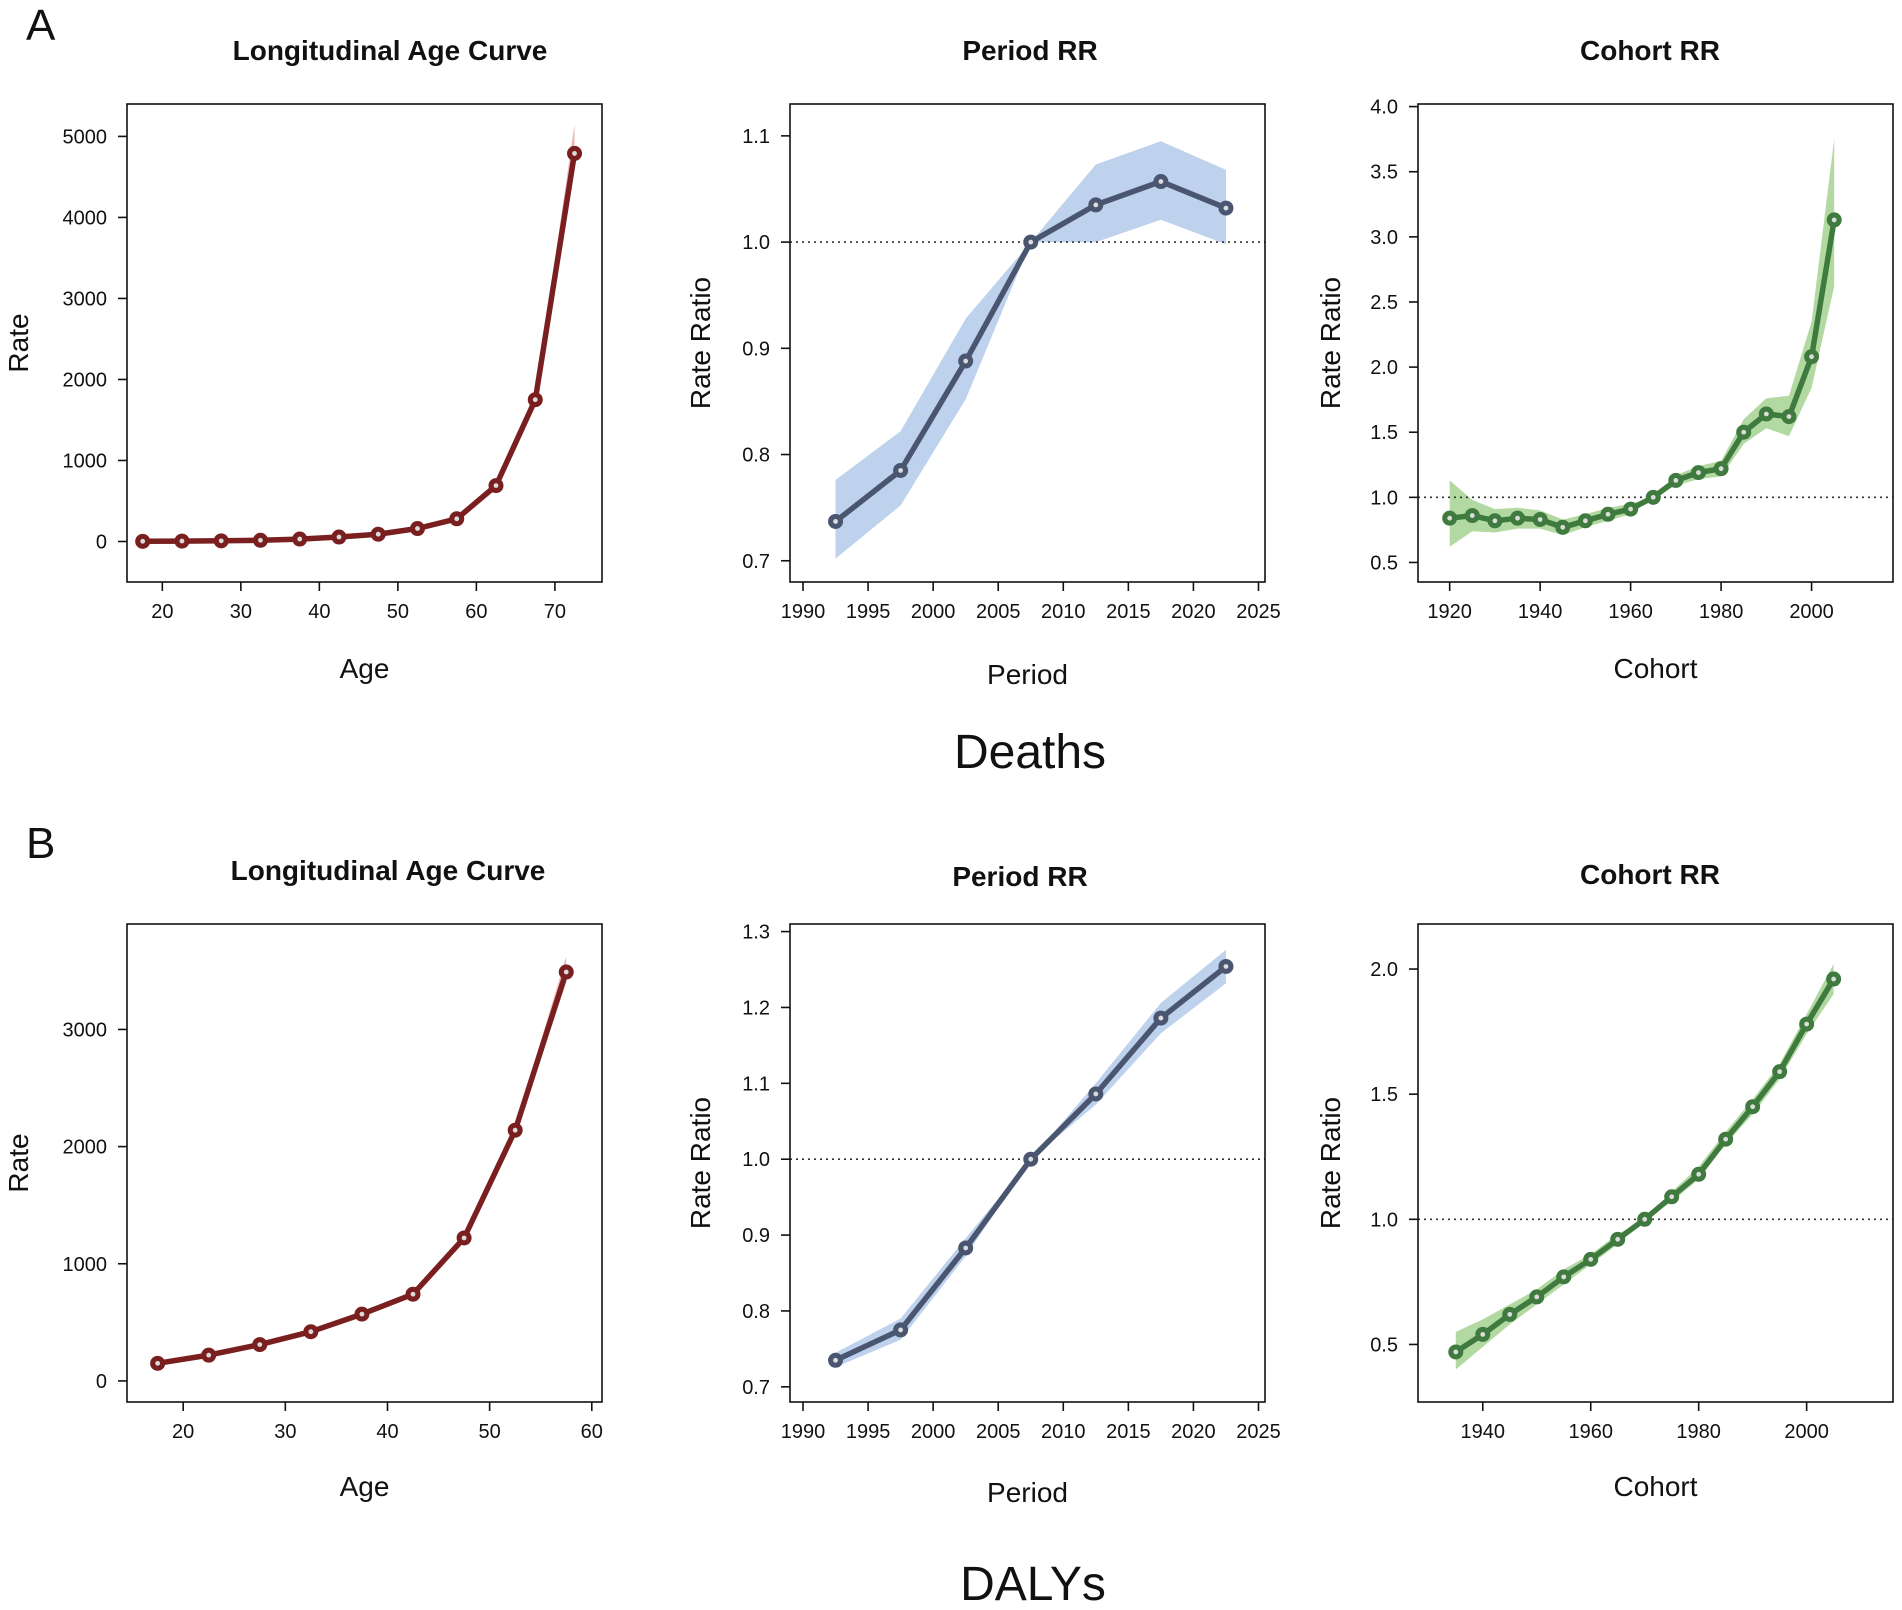 The height and width of the screenshot is (1610, 1902). Describe the element at coordinates (1027, 1492) in the screenshot. I see `x-axis-label: Period` at that location.